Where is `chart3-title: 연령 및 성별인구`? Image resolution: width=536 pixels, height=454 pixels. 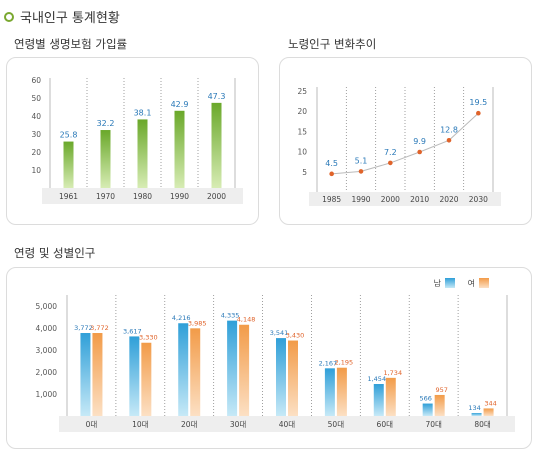
chart3-title: 연령 및 성별인구 is located at coordinates (55, 253).